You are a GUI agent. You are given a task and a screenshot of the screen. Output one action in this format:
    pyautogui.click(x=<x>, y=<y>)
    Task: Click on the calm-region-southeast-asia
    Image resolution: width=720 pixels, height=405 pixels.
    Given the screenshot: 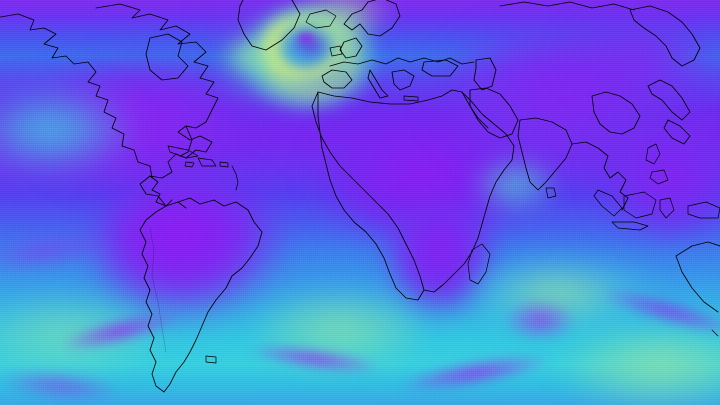 What is the action you would take?
    pyautogui.click(x=660, y=180)
    